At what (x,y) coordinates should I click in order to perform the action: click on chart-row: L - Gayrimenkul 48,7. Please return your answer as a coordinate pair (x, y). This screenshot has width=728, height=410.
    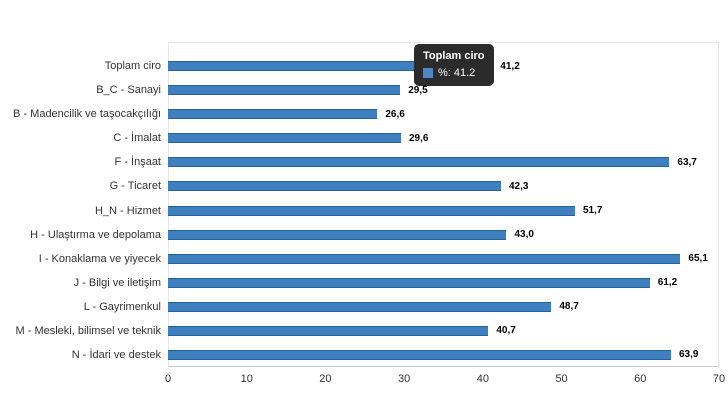
    Looking at the image, I should click on (359, 307).